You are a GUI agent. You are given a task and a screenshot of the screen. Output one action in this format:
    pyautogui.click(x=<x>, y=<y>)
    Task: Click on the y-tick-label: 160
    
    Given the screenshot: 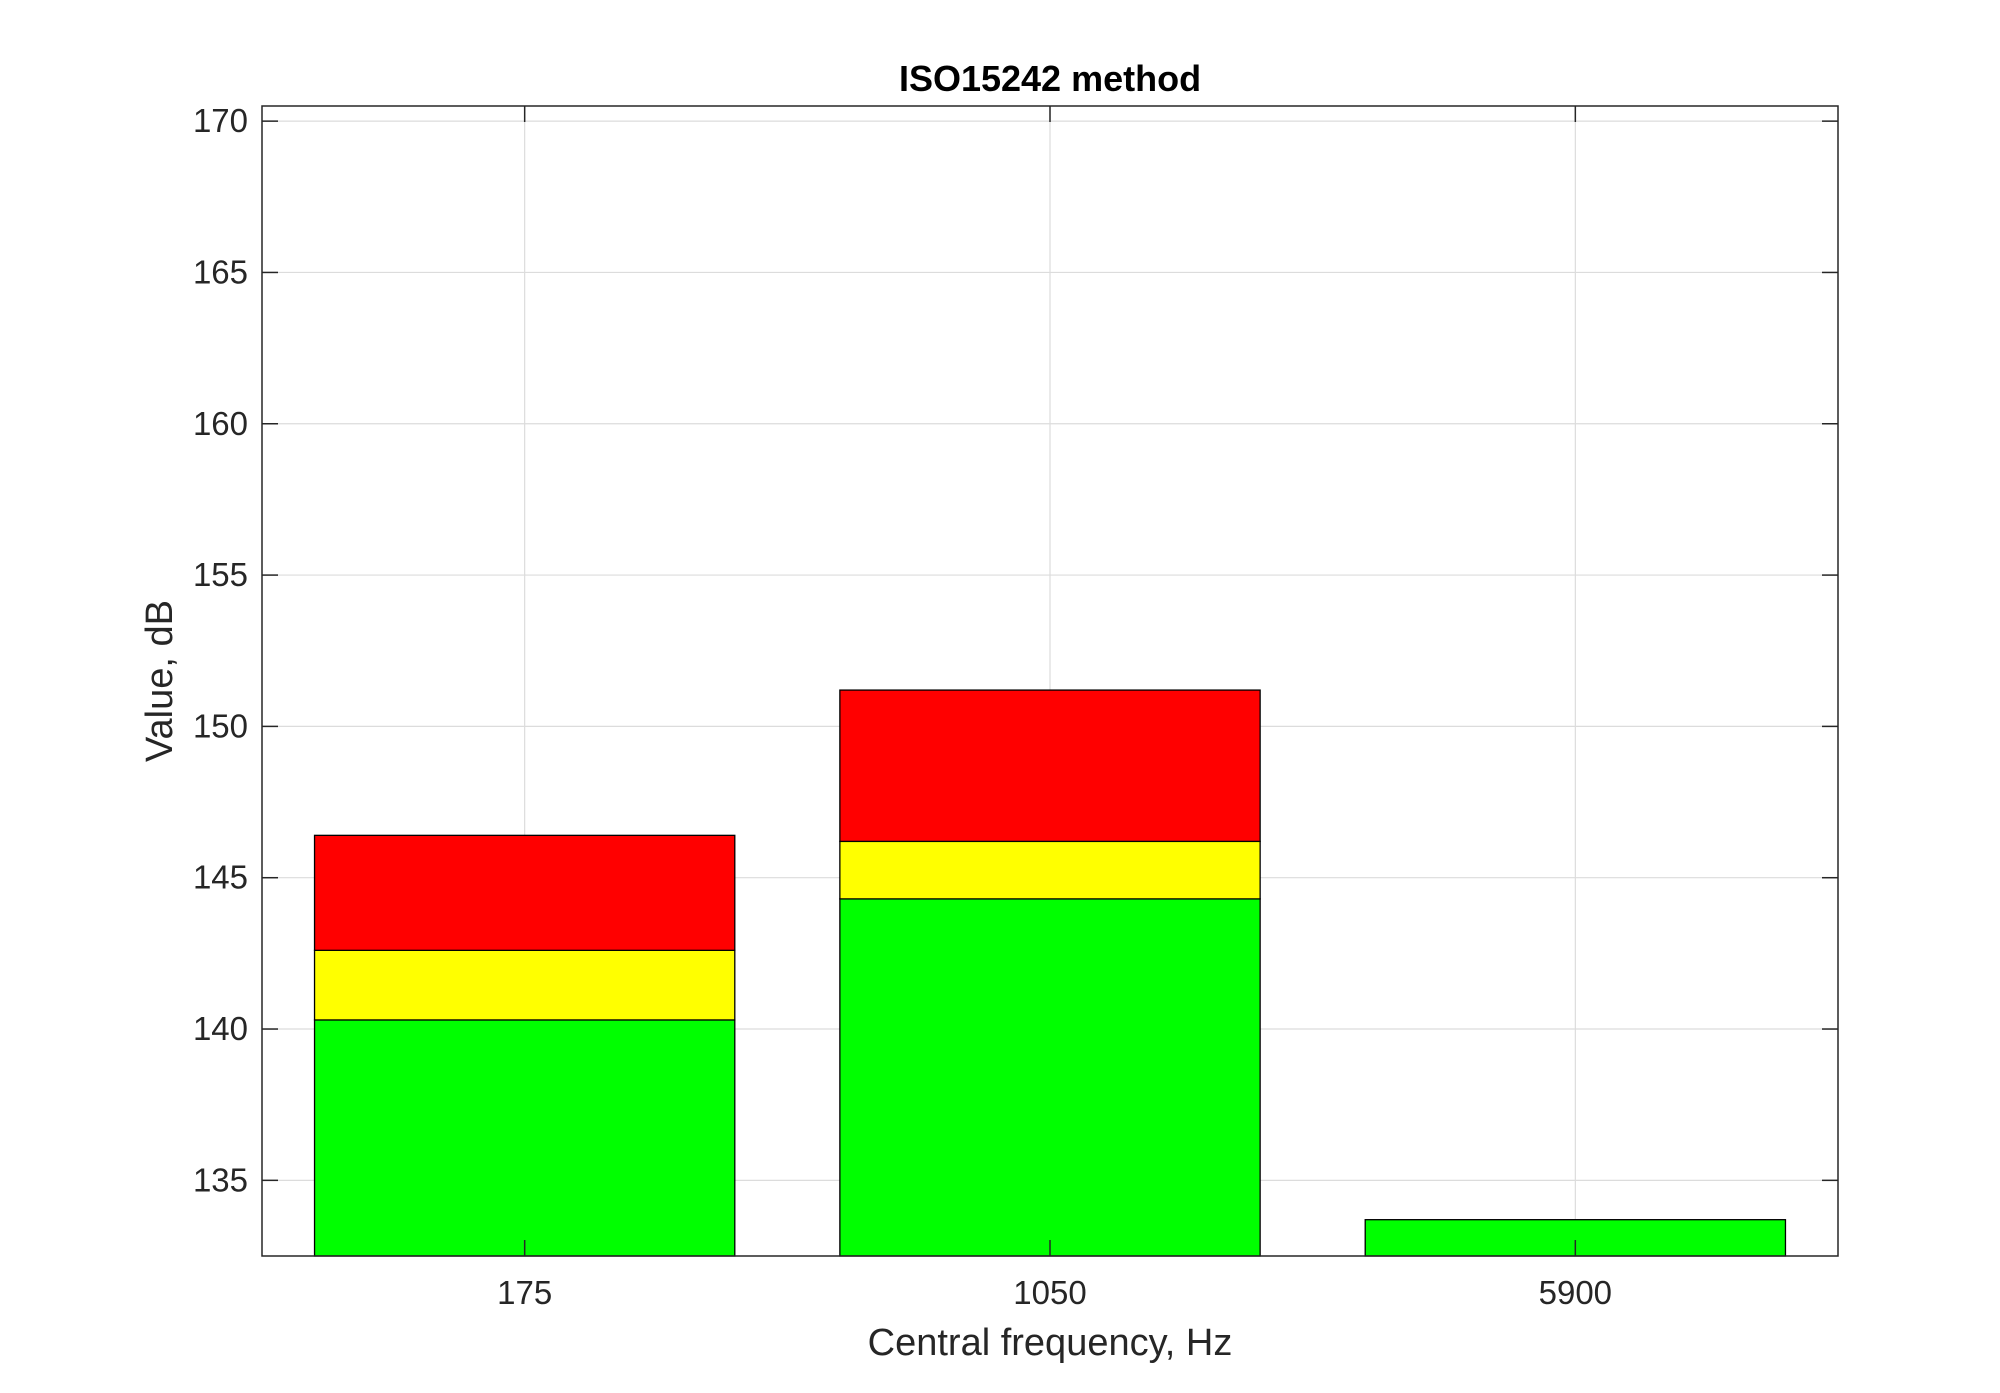 What is the action you would take?
    pyautogui.click(x=220, y=423)
    